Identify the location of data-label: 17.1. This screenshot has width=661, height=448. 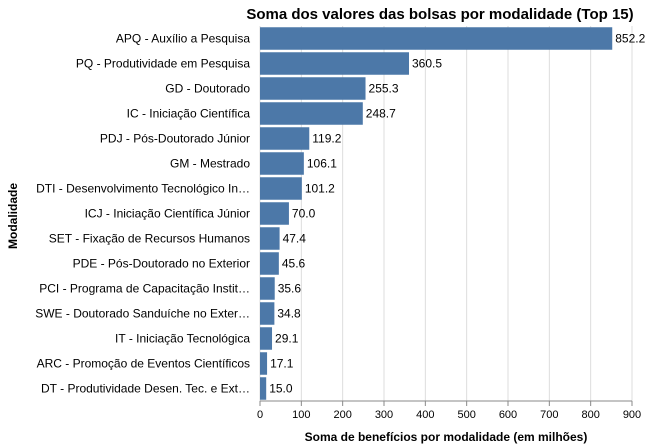
(282, 364).